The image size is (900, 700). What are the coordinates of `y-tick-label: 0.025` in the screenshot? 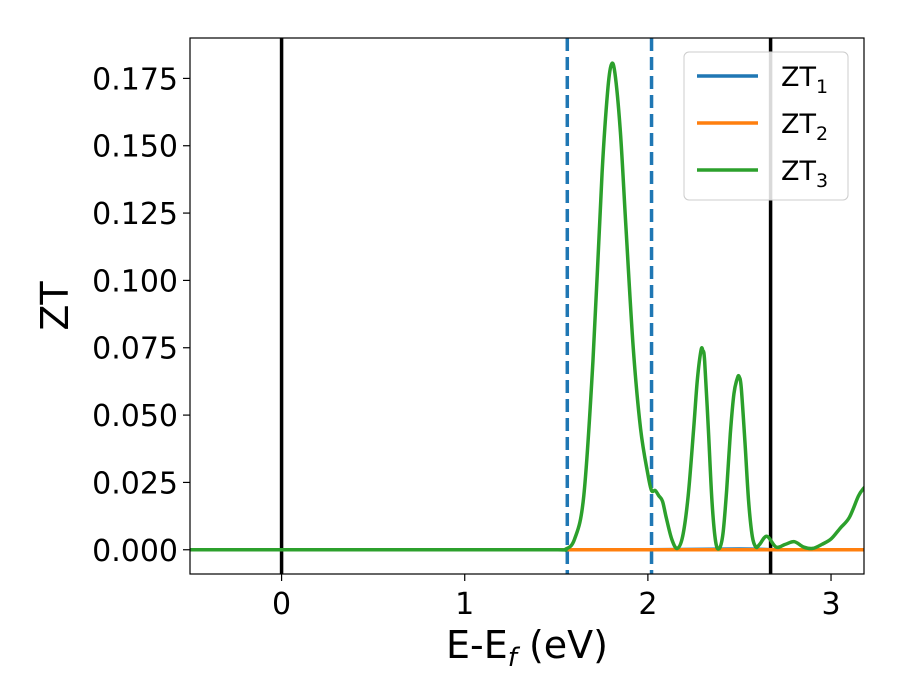 It's located at (135, 483).